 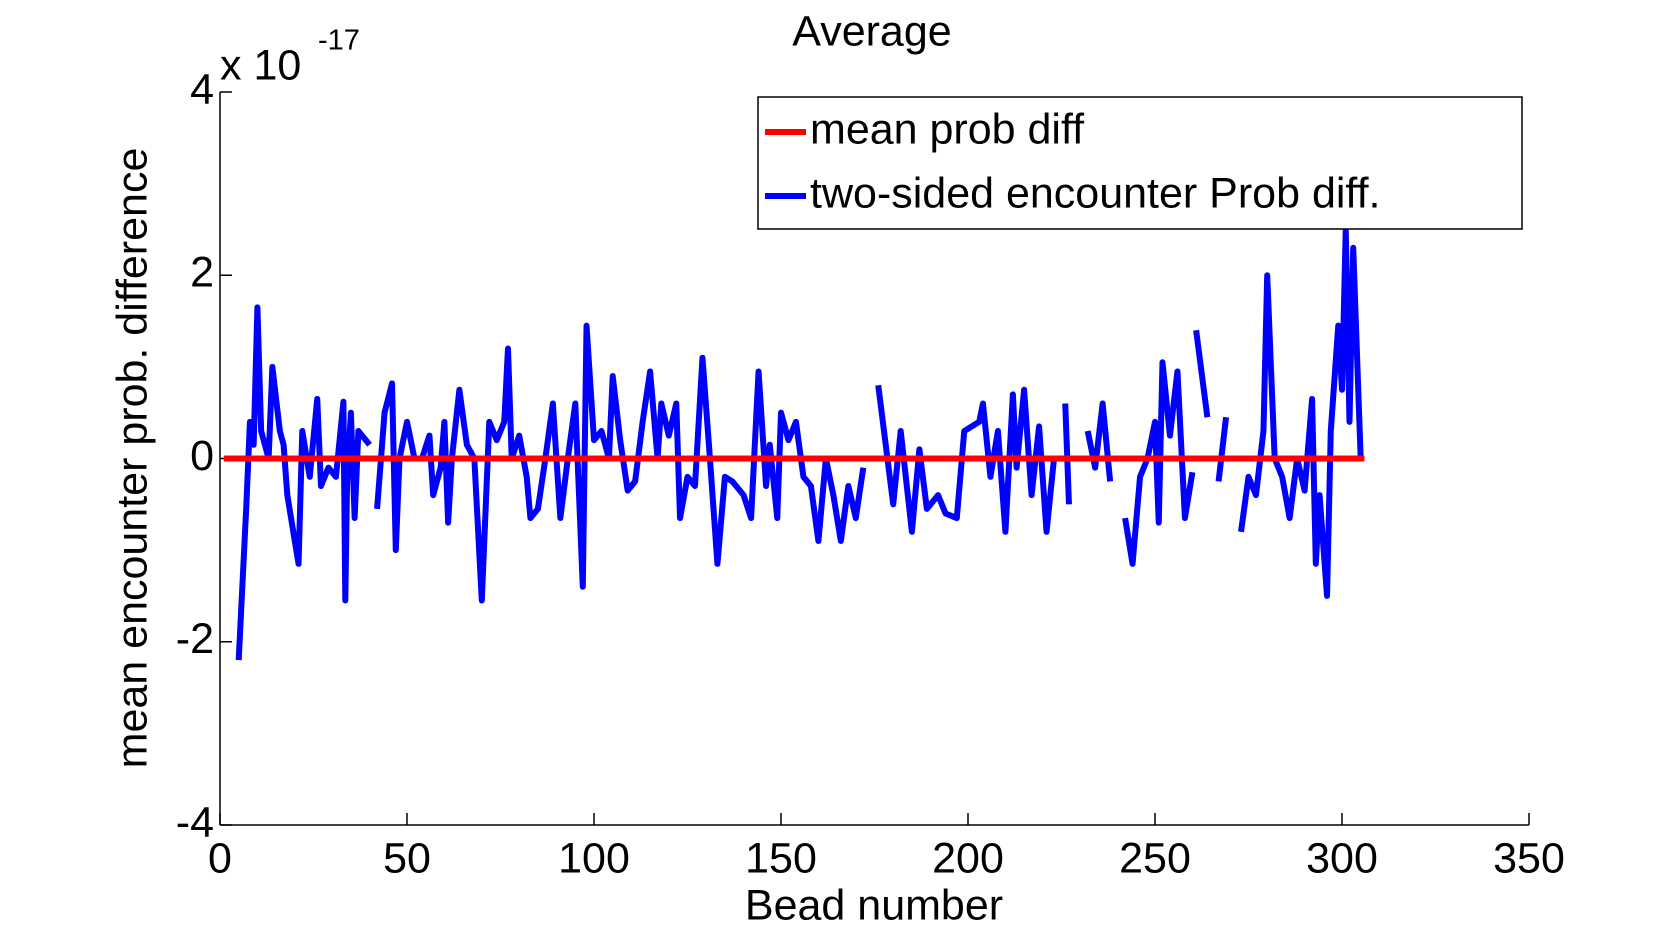 I want to click on x-axis-label: Bead number, so click(x=874, y=905).